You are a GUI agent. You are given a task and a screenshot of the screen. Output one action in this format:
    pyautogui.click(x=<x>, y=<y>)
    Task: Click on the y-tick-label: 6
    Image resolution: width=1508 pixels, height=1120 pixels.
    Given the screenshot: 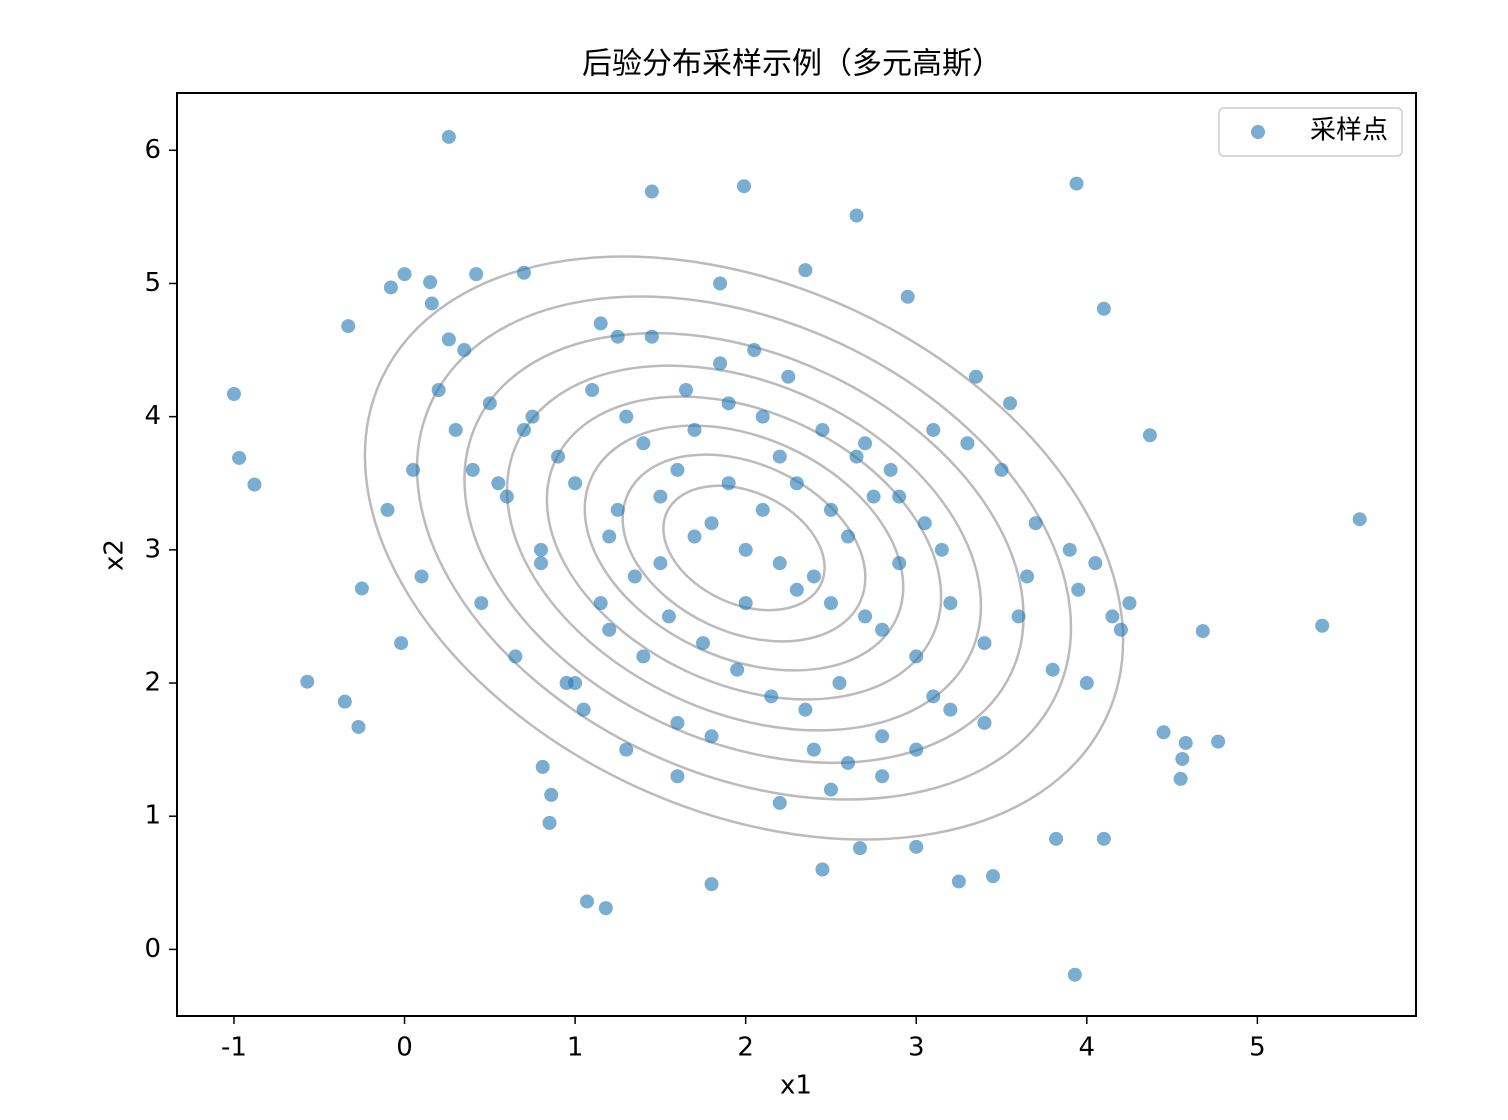 What is the action you would take?
    pyautogui.click(x=152, y=150)
    